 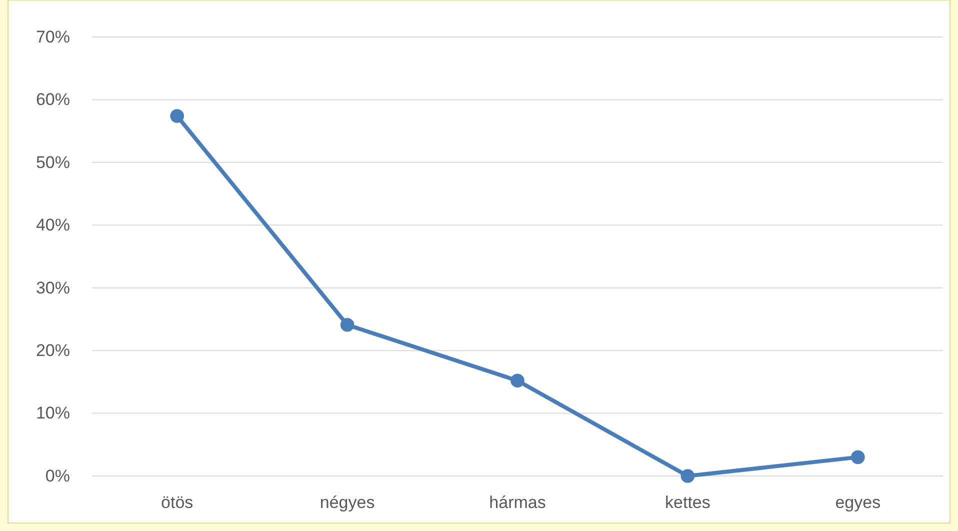 What do you see at coordinates (53, 36) in the screenshot?
I see `y-tick-label: 70%` at bounding box center [53, 36].